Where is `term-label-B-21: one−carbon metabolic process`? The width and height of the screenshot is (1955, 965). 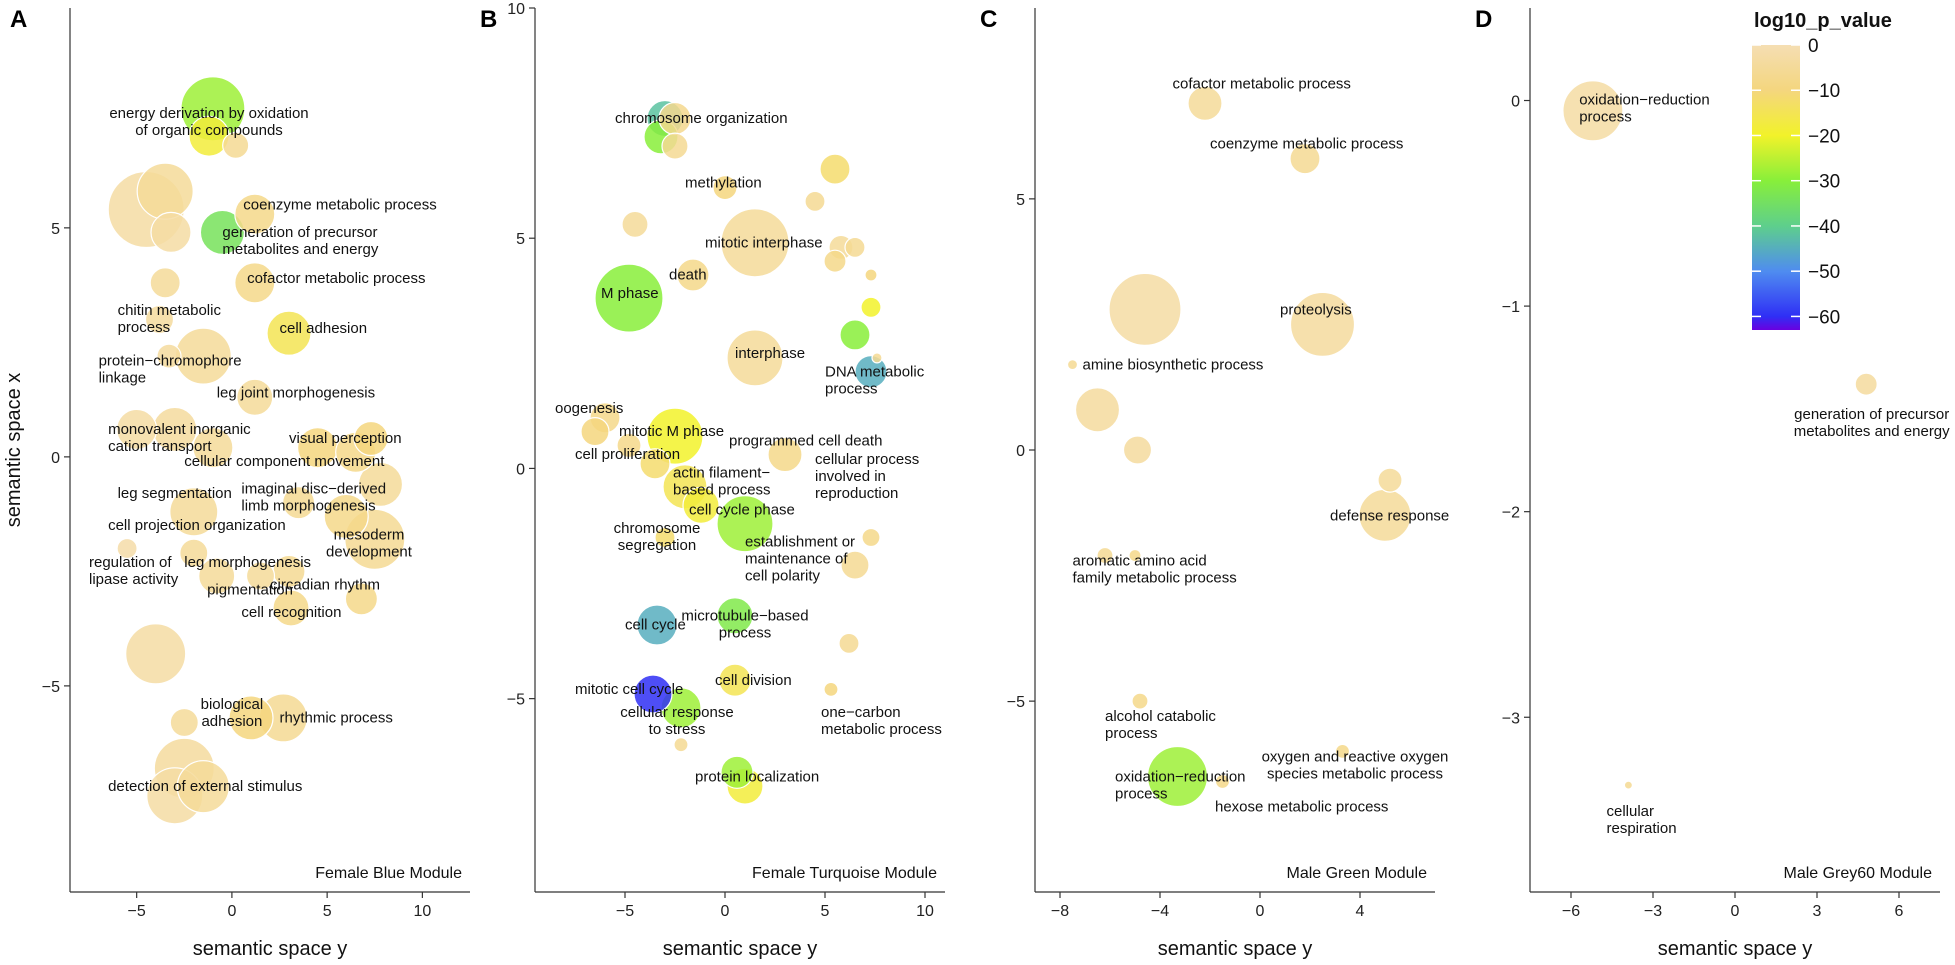 term-label-B-21: one−carbon metabolic process is located at coordinates (881, 721).